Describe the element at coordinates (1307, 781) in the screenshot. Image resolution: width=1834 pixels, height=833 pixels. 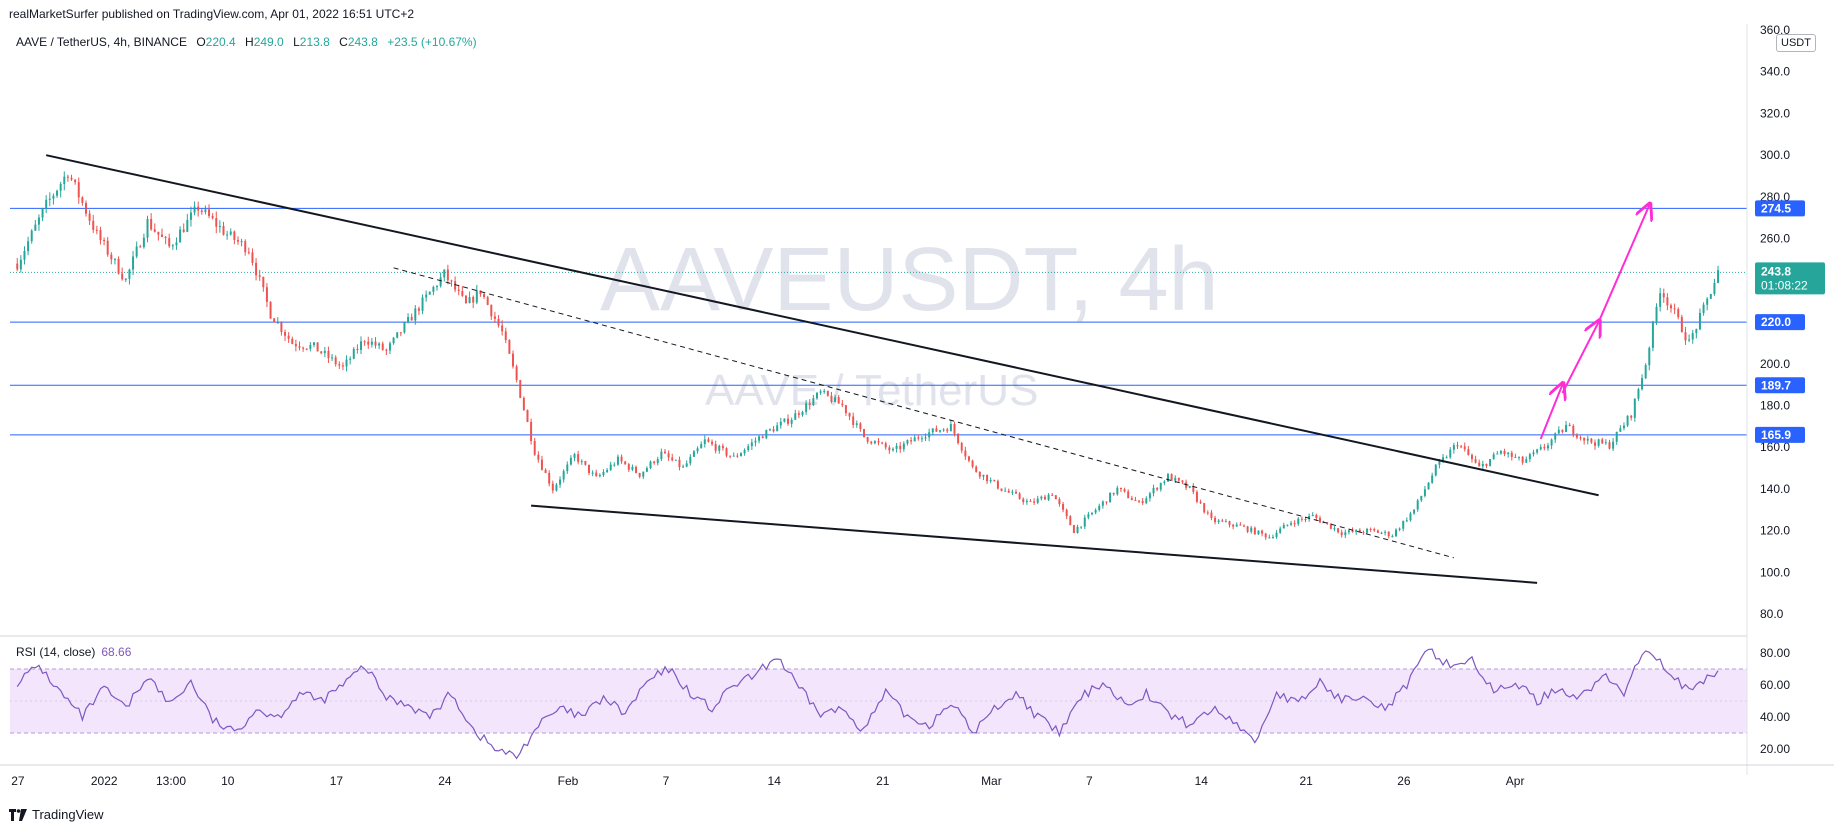
I see `time-tick-label: 21` at that location.